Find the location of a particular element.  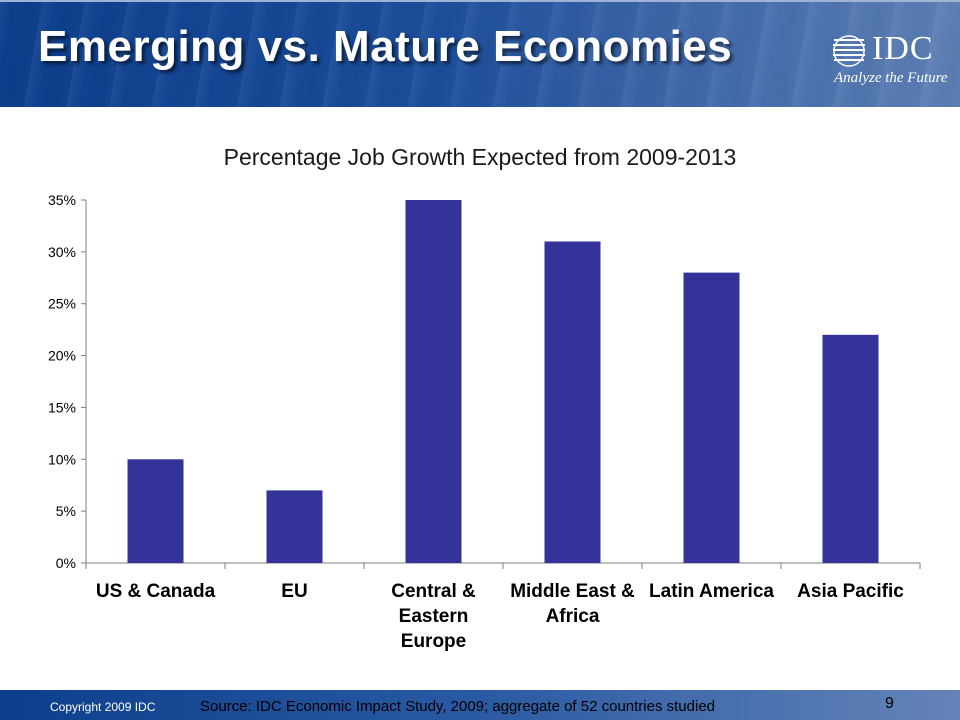

y-tick-label: 5% is located at coordinates (66, 511).